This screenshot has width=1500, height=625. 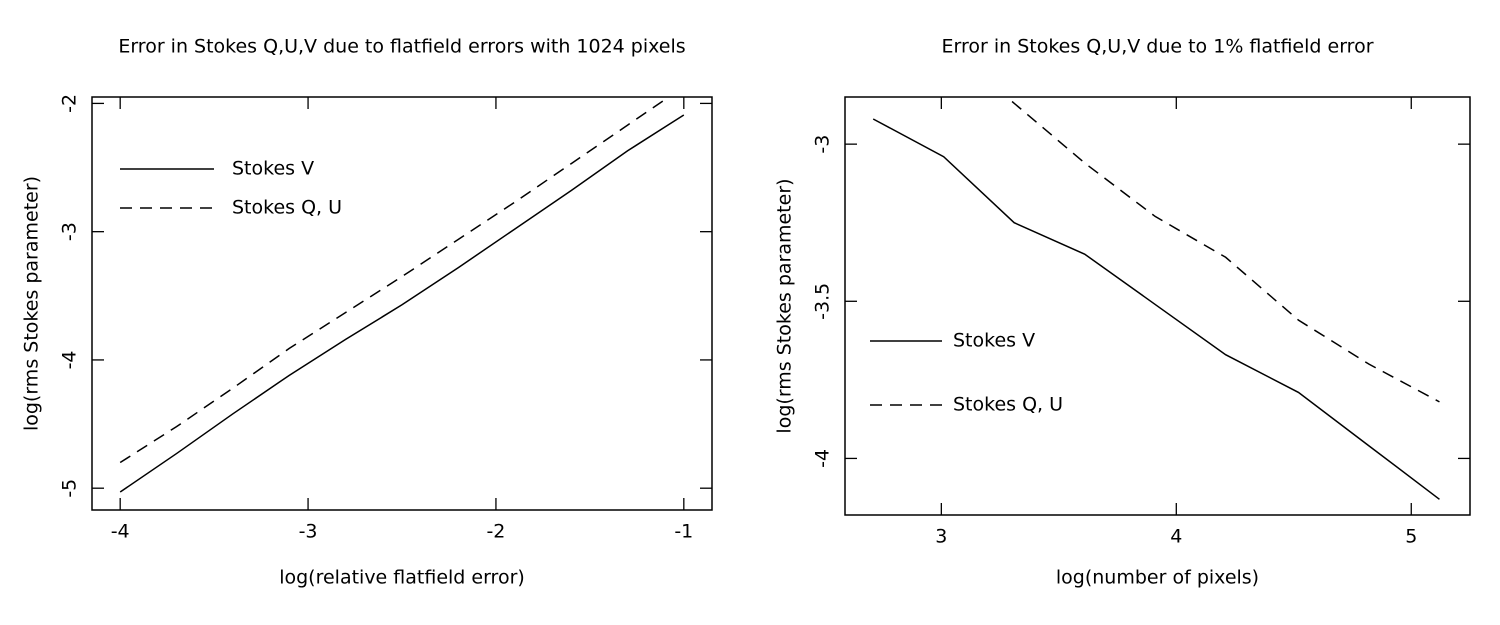 I want to click on x-tick-label: -4, so click(x=120, y=532).